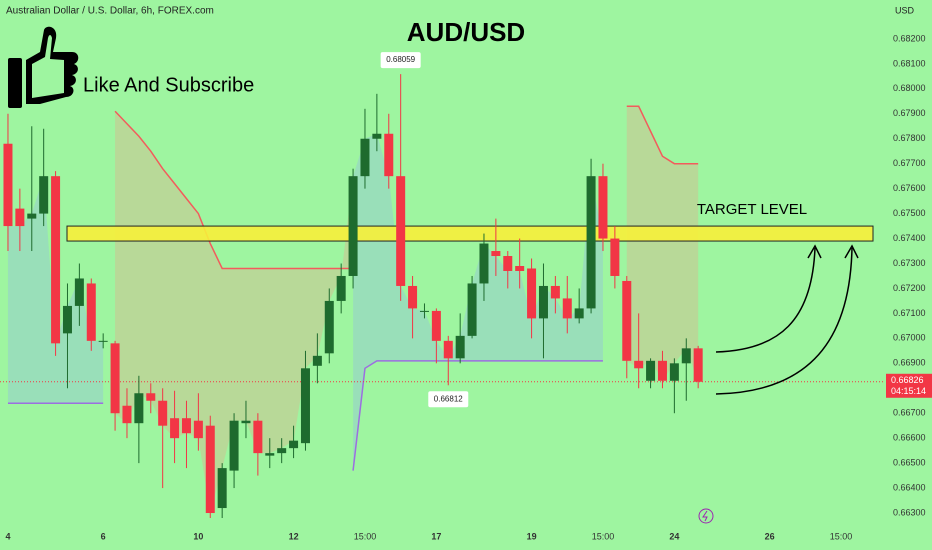 The image size is (932, 550). I want to click on target-text: TARGET LEVEL, so click(752, 209).